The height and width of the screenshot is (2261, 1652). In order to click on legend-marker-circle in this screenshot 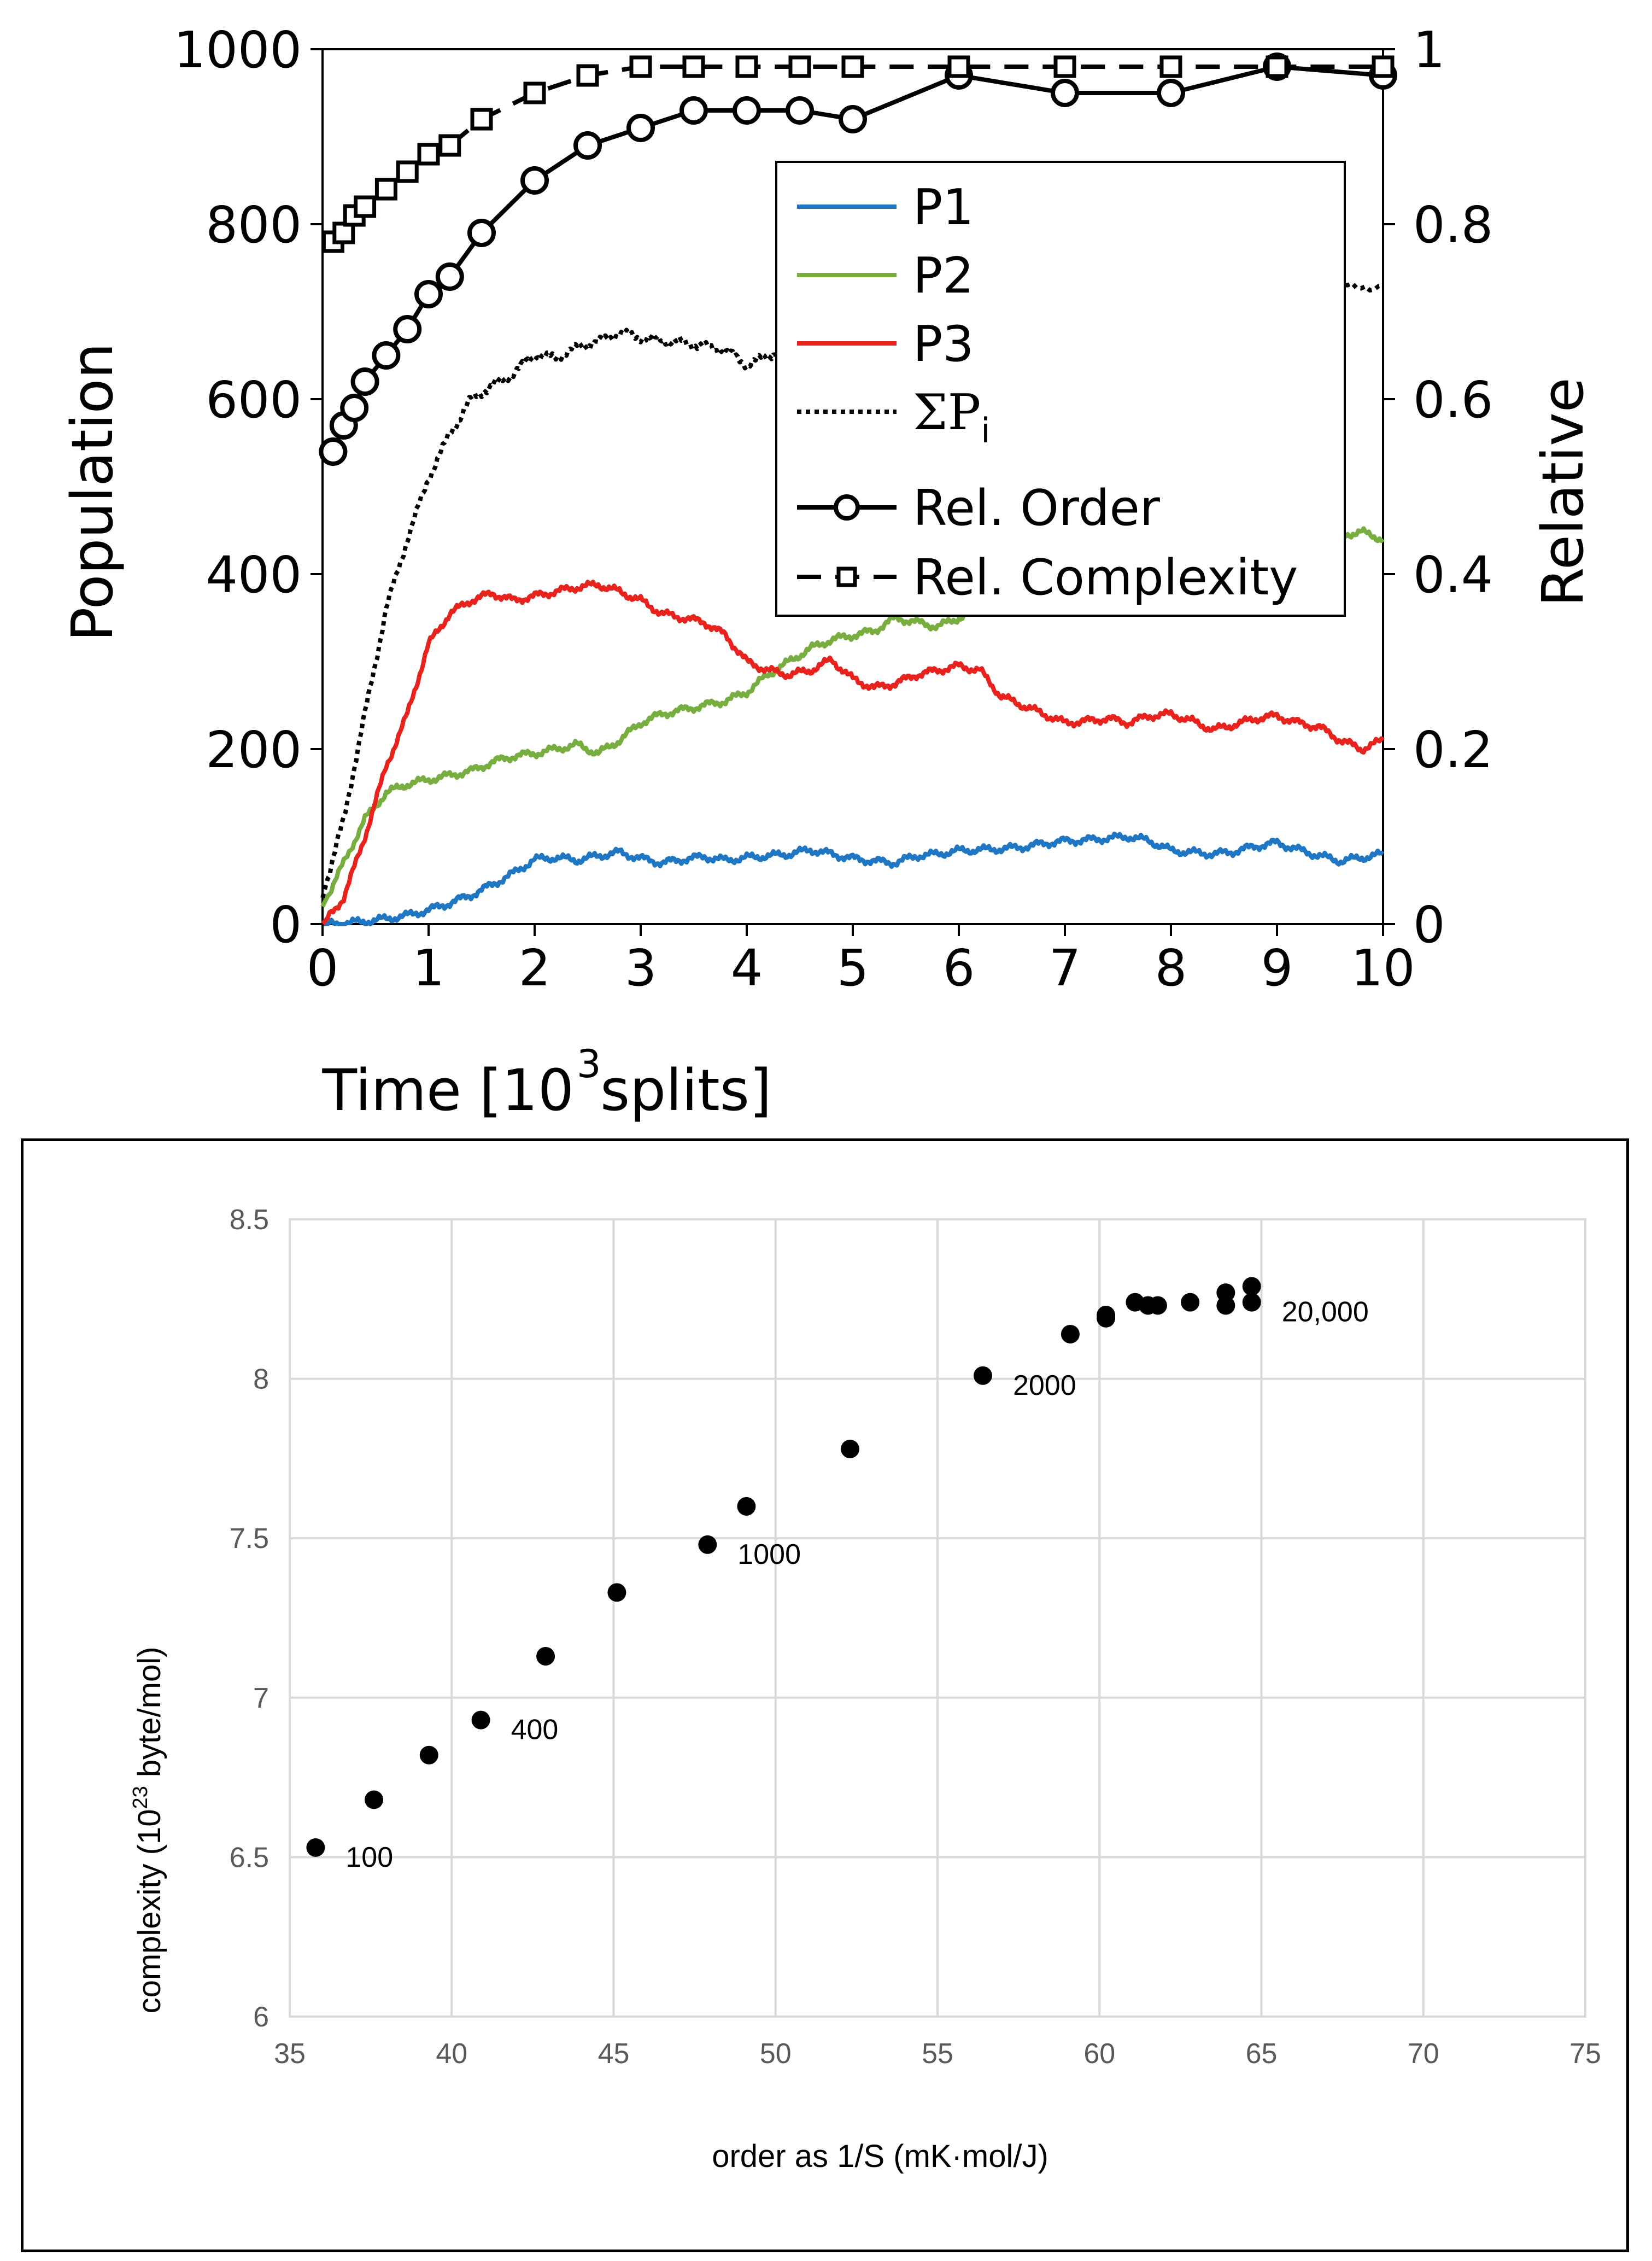, I will do `click(847, 507)`.